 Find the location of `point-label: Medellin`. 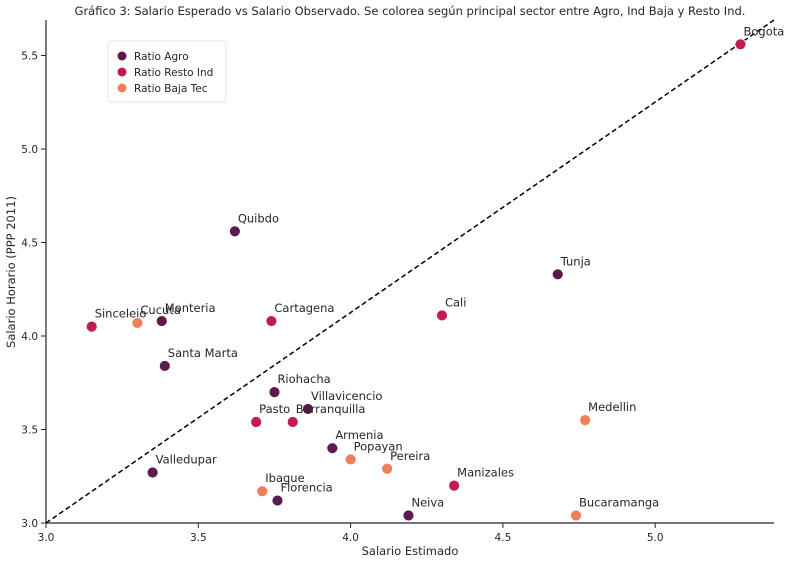

point-label: Medellin is located at coordinates (612, 407).